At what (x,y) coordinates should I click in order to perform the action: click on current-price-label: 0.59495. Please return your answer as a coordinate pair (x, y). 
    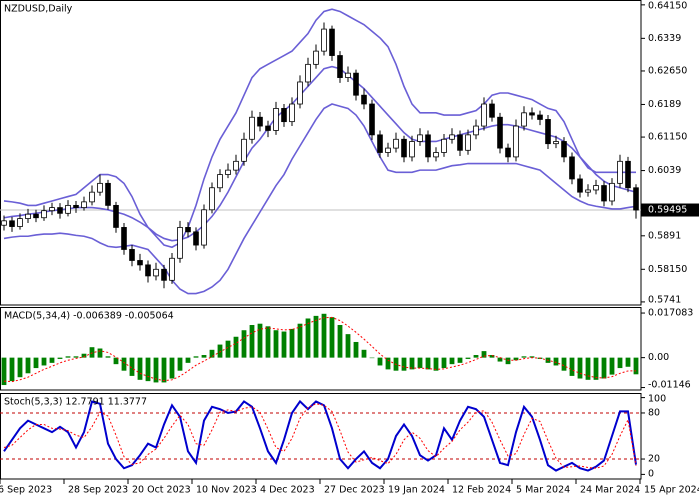
    Looking at the image, I should click on (667, 210).